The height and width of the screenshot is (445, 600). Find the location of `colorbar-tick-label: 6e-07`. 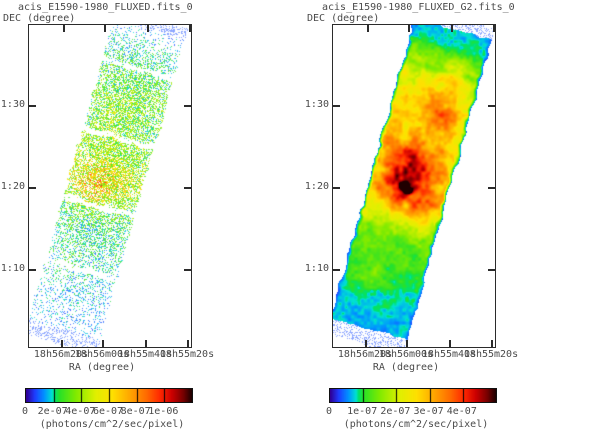

colorbar-tick-label: 6e-07 is located at coordinates (108, 411).